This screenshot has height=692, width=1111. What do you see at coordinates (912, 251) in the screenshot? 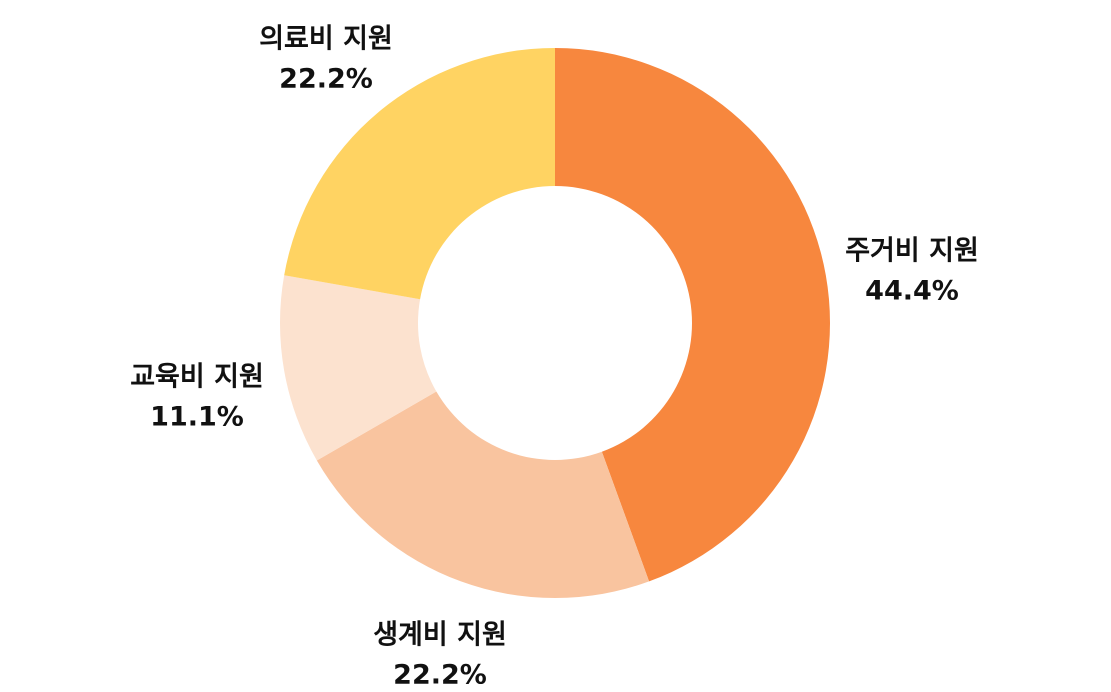
I see `slice-label-0: 주거비 지원` at bounding box center [912, 251].